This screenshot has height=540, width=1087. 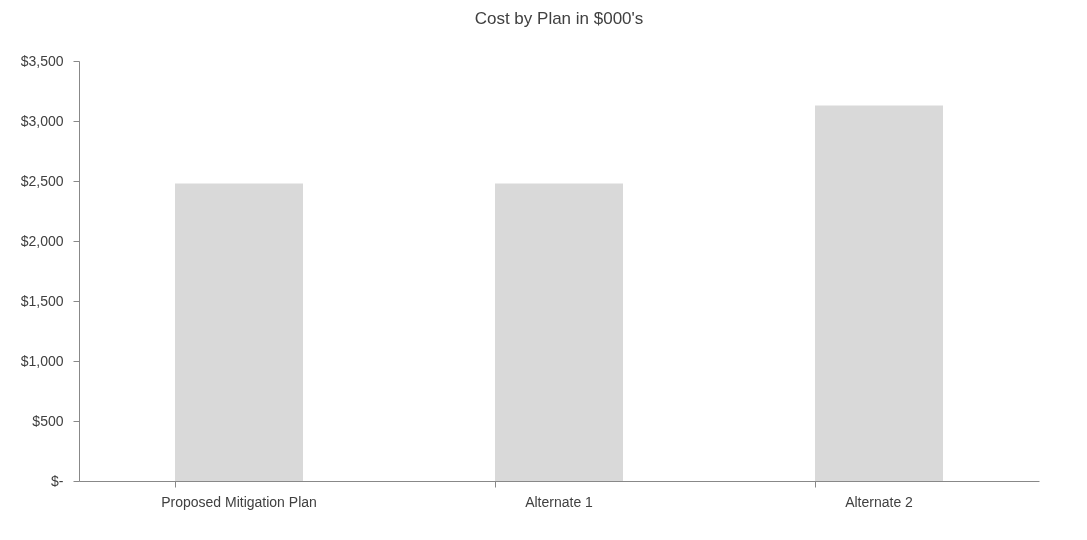 What do you see at coordinates (42, 240) in the screenshot?
I see `y-tick-label: $2,000` at bounding box center [42, 240].